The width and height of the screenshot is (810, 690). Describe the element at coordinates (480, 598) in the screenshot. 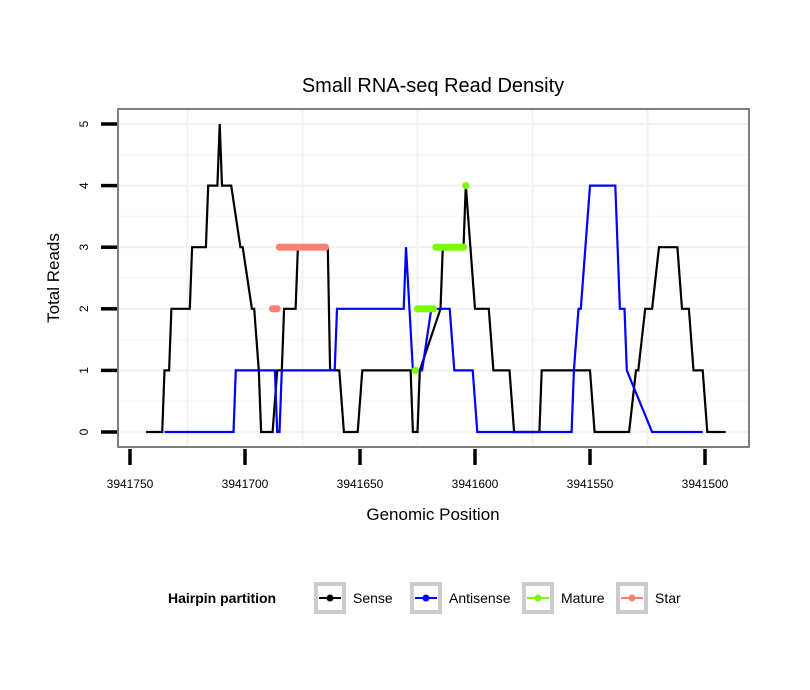

I see `legend-label: Antisense` at that location.